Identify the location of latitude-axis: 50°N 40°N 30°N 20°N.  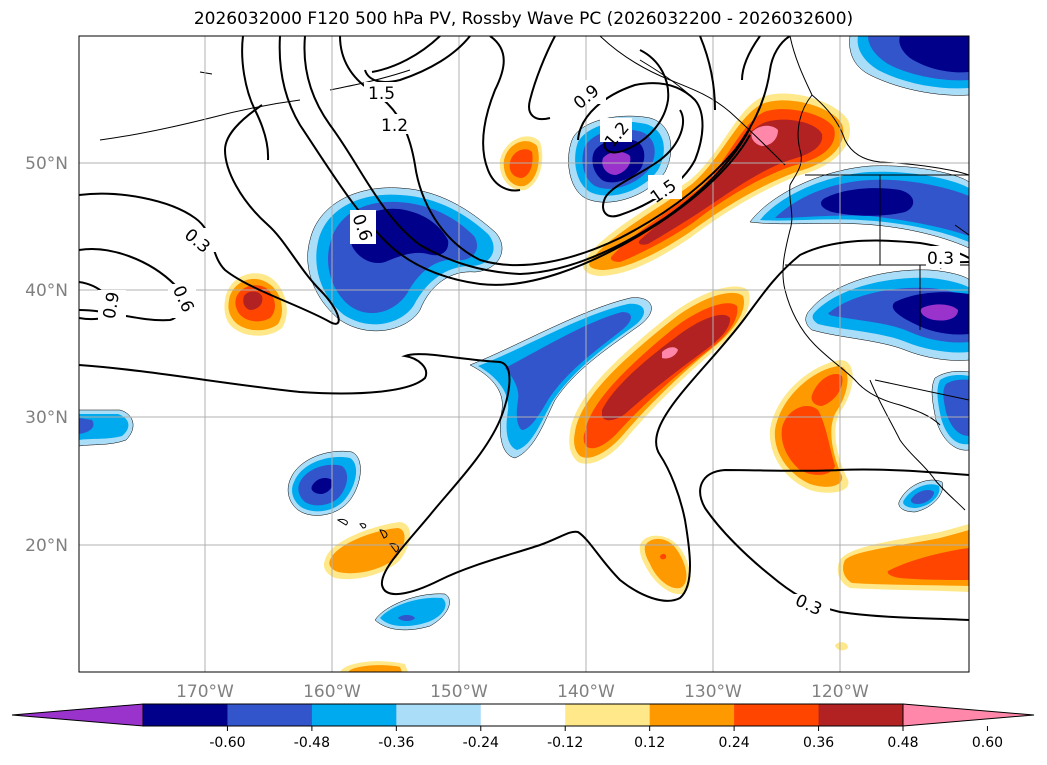
(46, 355).